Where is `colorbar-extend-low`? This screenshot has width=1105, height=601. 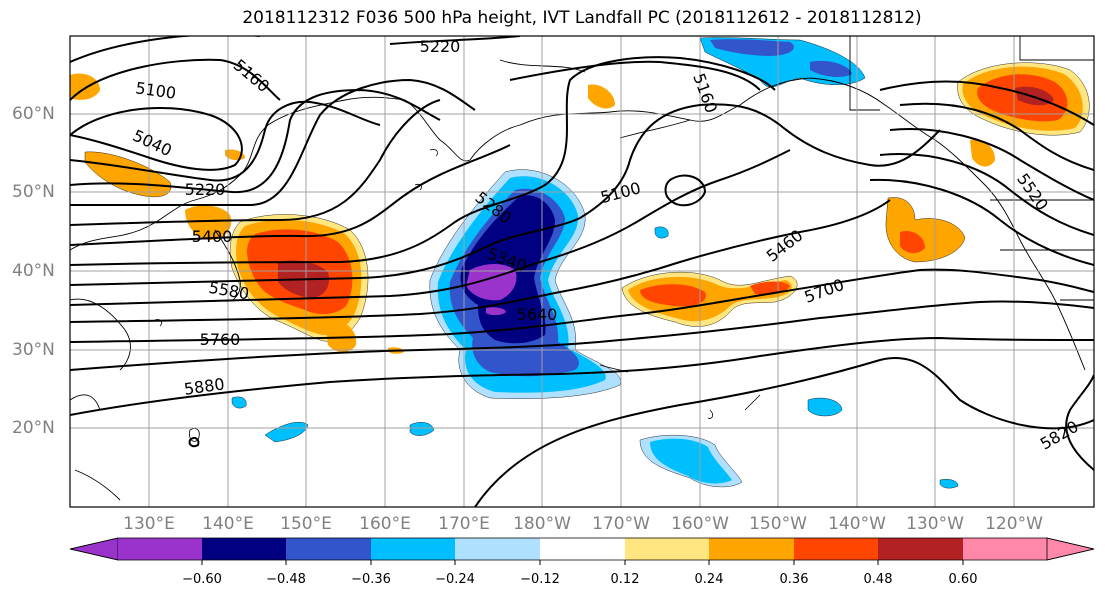 colorbar-extend-low is located at coordinates (94, 549).